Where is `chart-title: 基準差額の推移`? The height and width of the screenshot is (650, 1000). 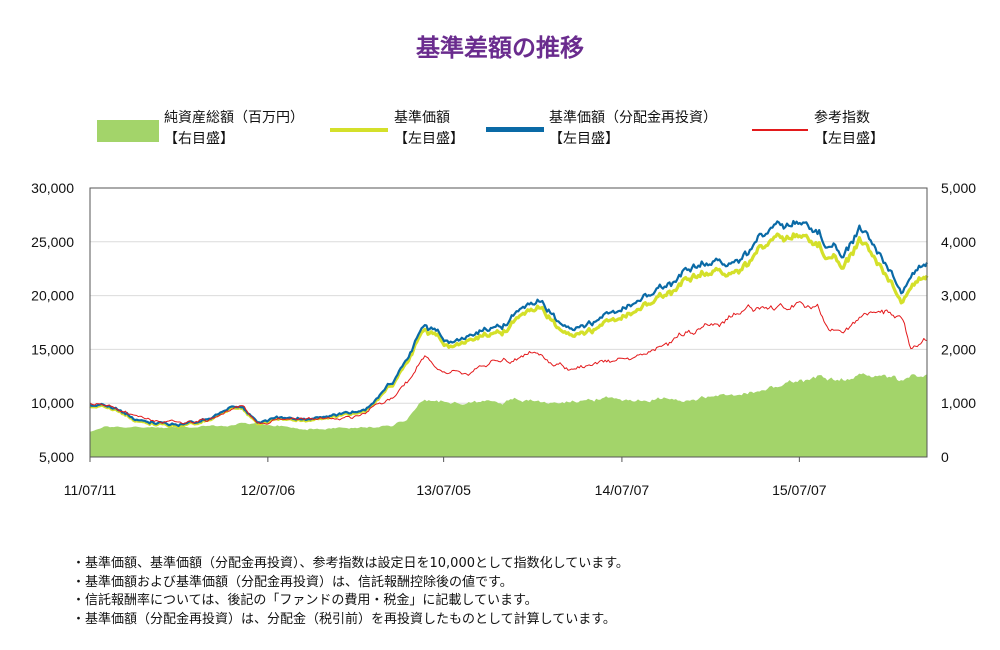
chart-title: 基準差額の推移 is located at coordinates (500, 48).